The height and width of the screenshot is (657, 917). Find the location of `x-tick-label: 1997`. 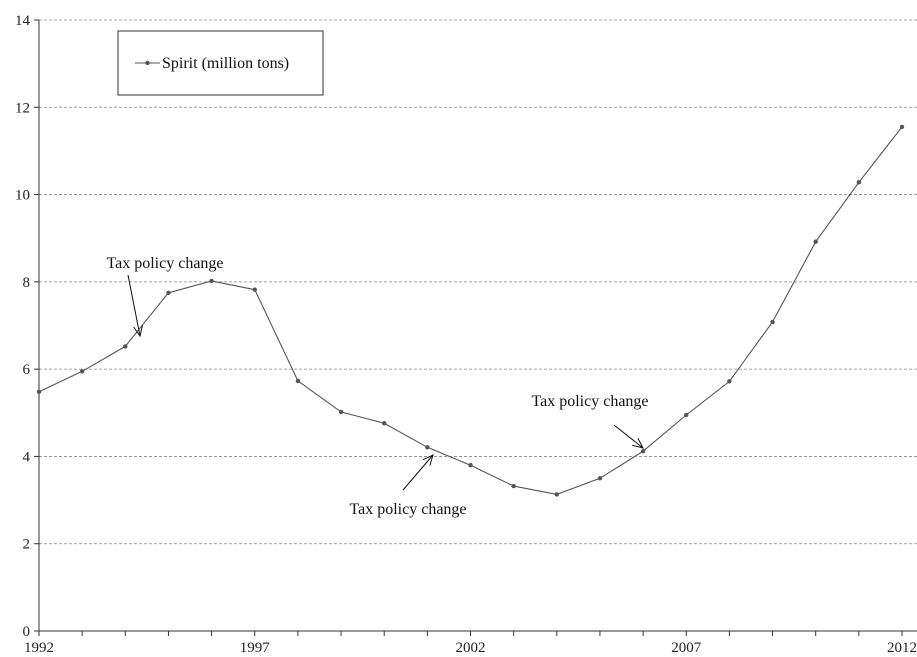

x-tick-label: 1997 is located at coordinates (255, 648).